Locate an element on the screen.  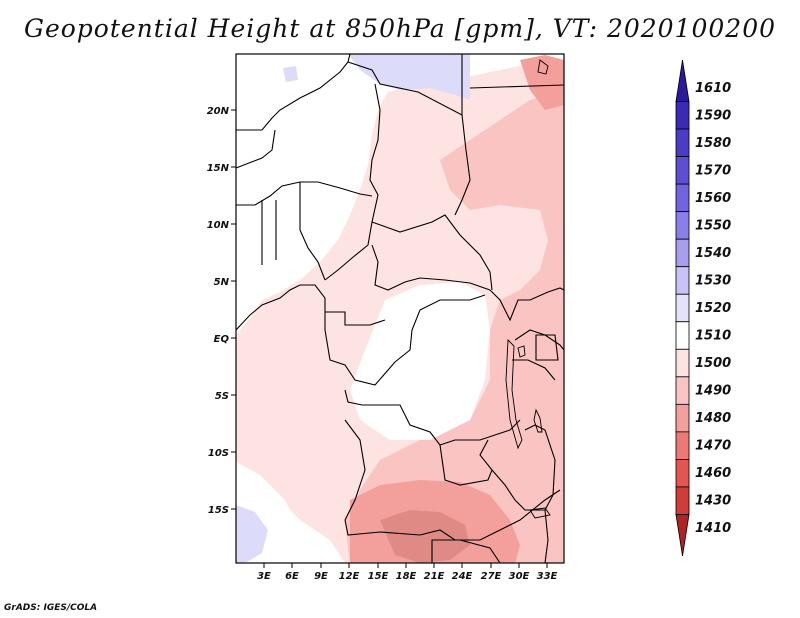
colorbar-label: 1480 is located at coordinates (713, 418).